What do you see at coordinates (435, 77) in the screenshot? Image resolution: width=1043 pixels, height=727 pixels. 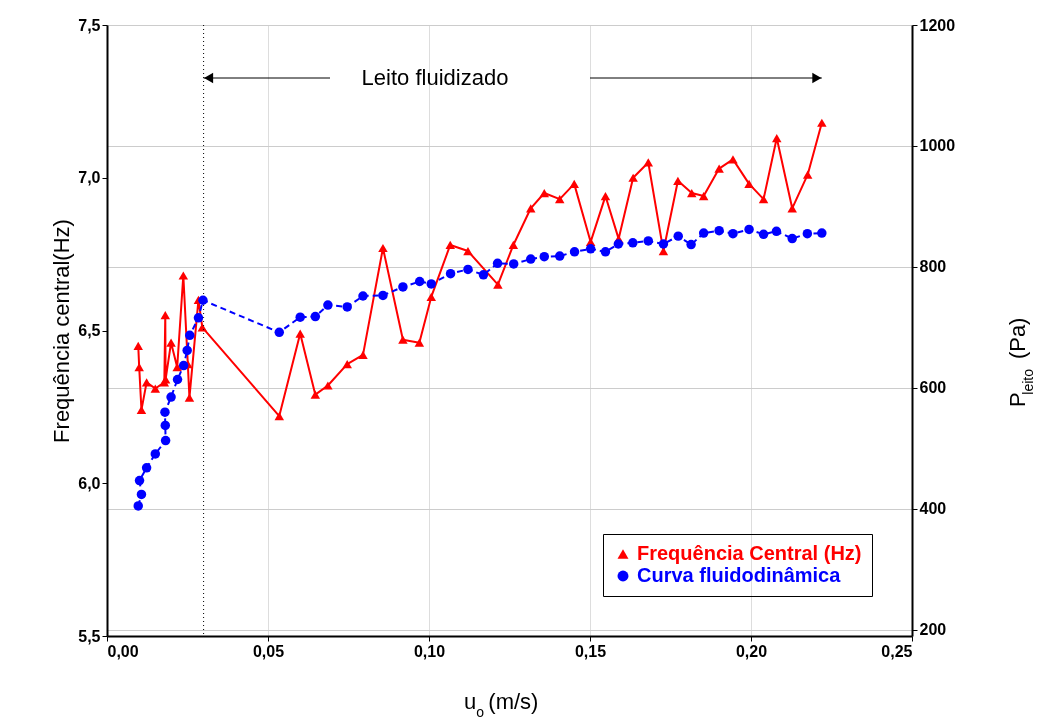 I see `annotation: Leito fluidizado` at bounding box center [435, 77].